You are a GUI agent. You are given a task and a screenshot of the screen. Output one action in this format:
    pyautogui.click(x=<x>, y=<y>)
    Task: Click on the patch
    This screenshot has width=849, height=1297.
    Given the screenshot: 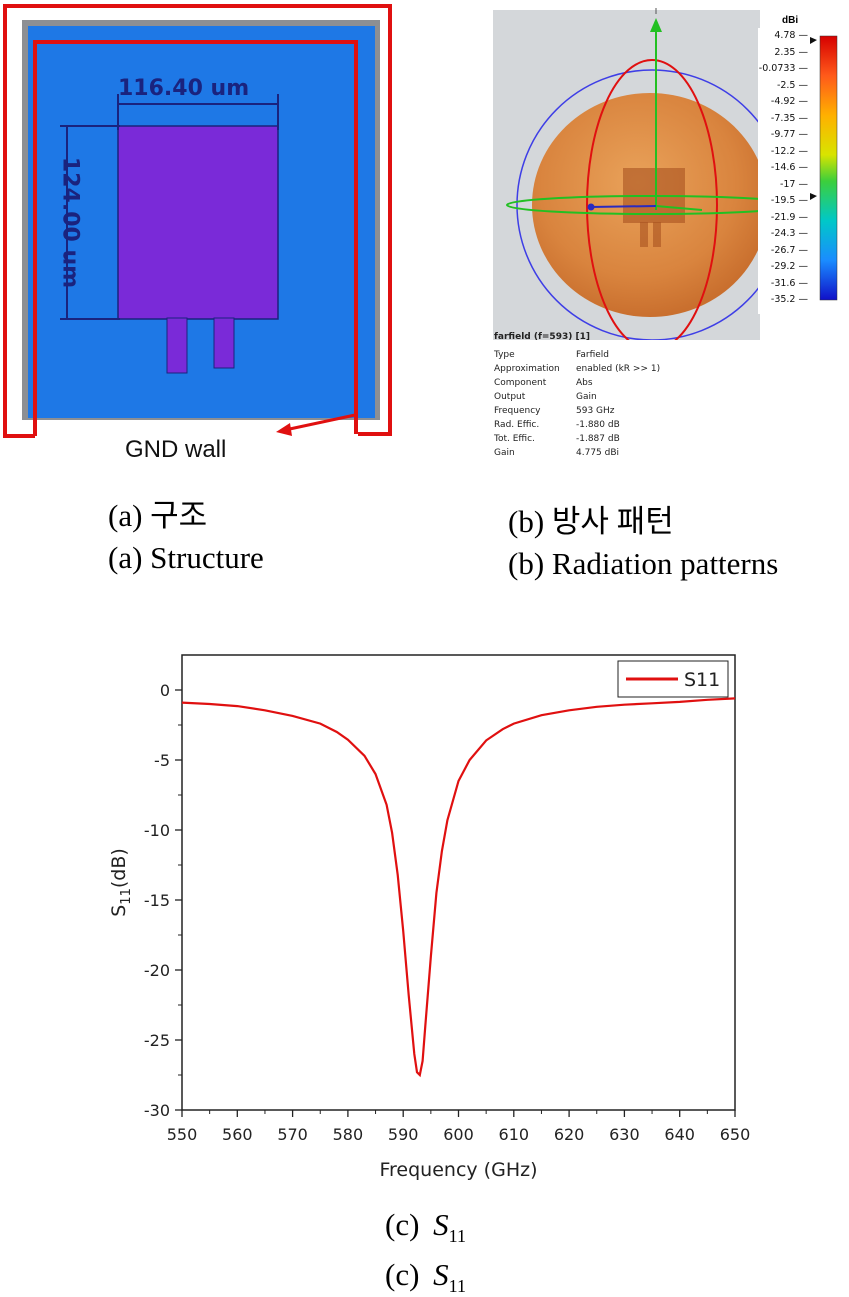 What is the action you would take?
    pyautogui.click(x=198, y=222)
    